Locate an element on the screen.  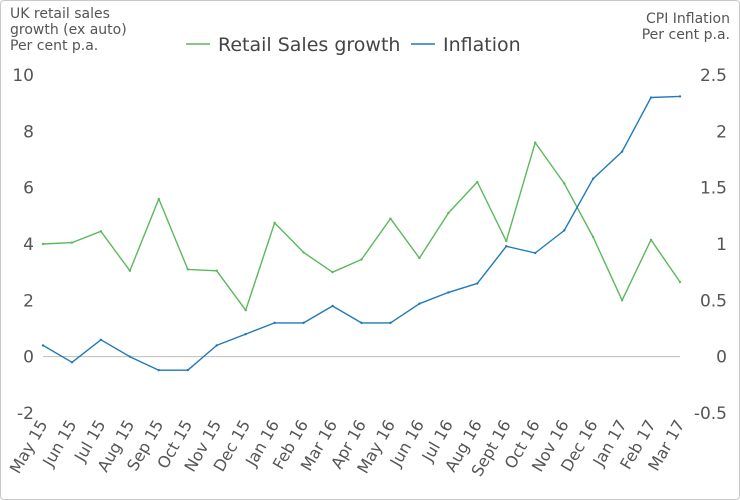
left-axis-tick-label: 8 is located at coordinates (28, 132).